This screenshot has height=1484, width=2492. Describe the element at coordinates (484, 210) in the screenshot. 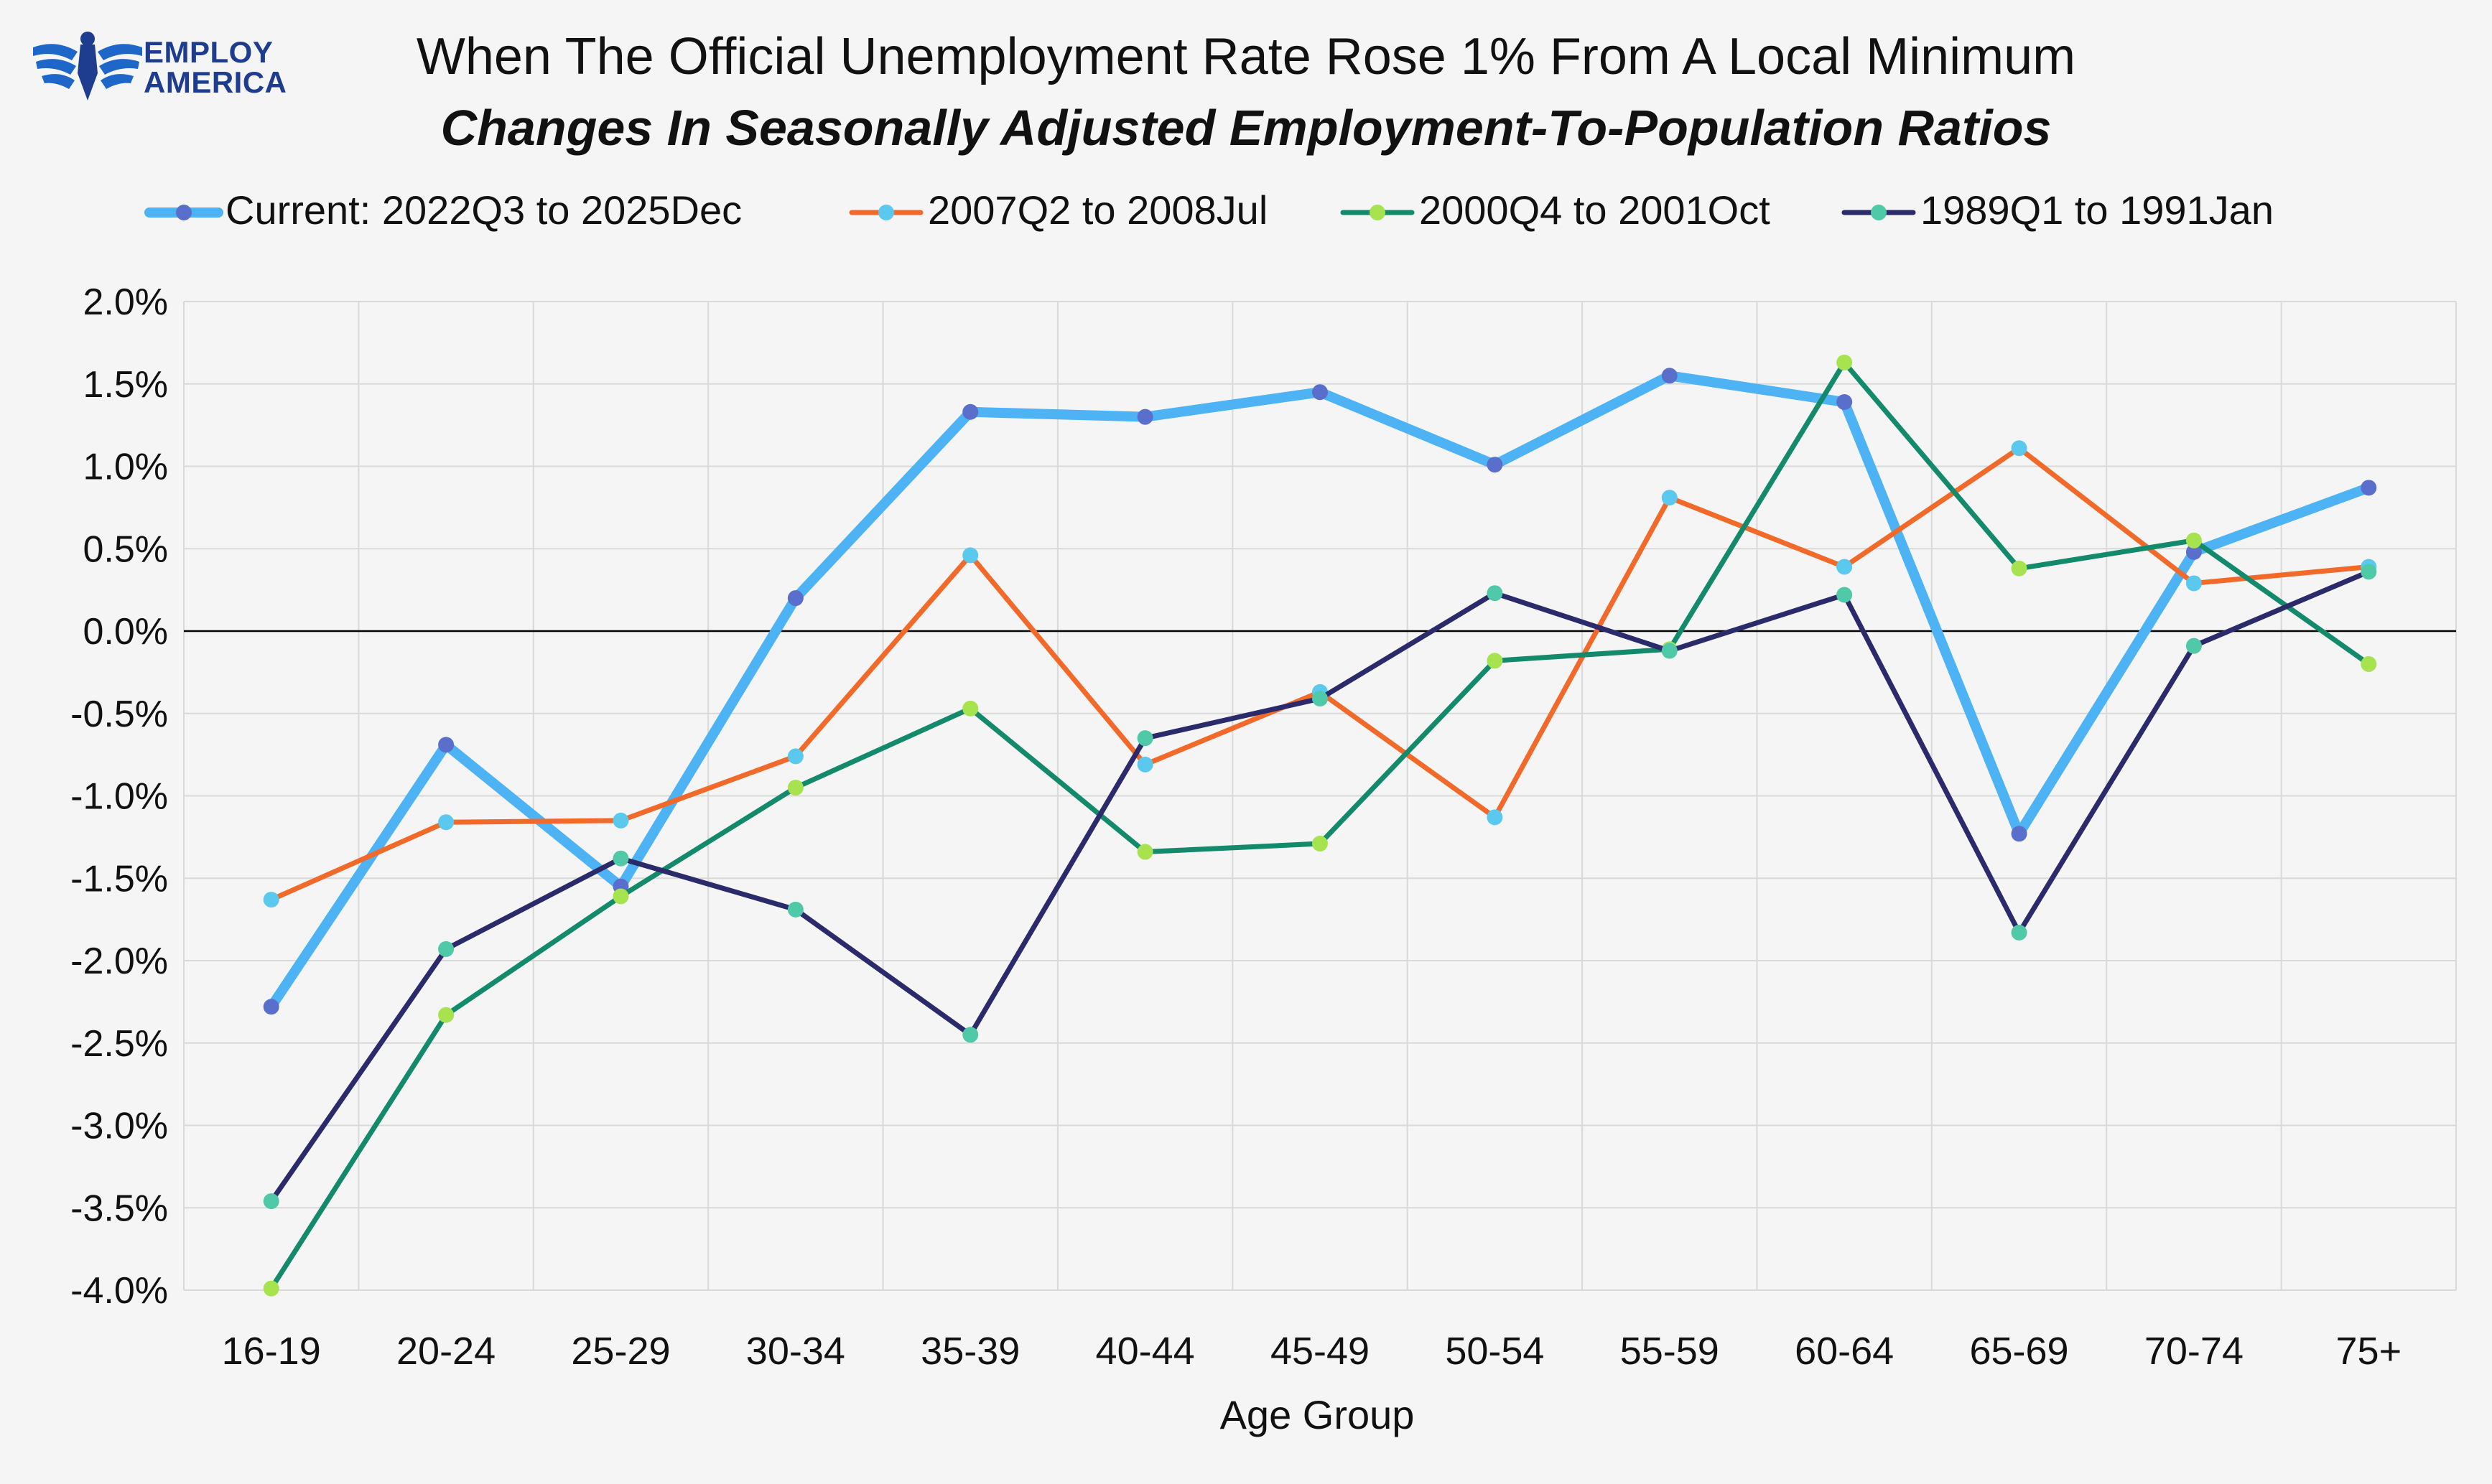

I see `legend-label: Current: 2022Q3 to 2025Dec` at that location.